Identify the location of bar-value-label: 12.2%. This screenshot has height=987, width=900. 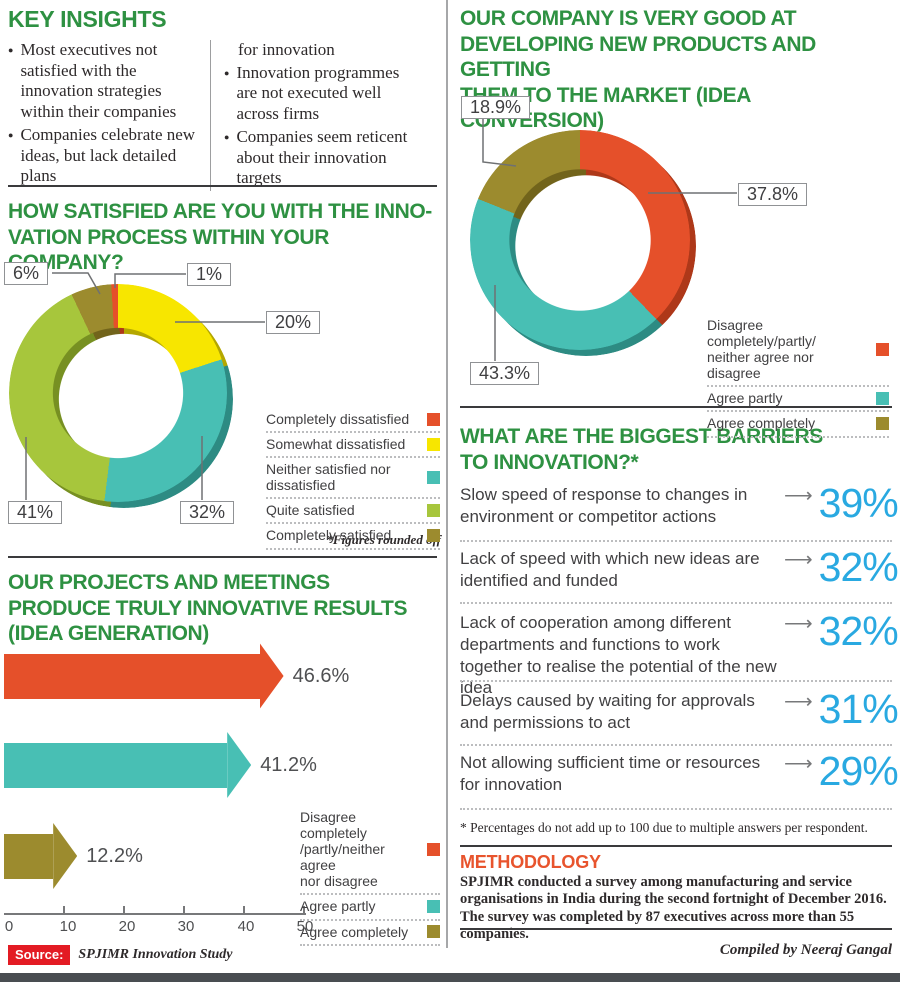
(114, 855).